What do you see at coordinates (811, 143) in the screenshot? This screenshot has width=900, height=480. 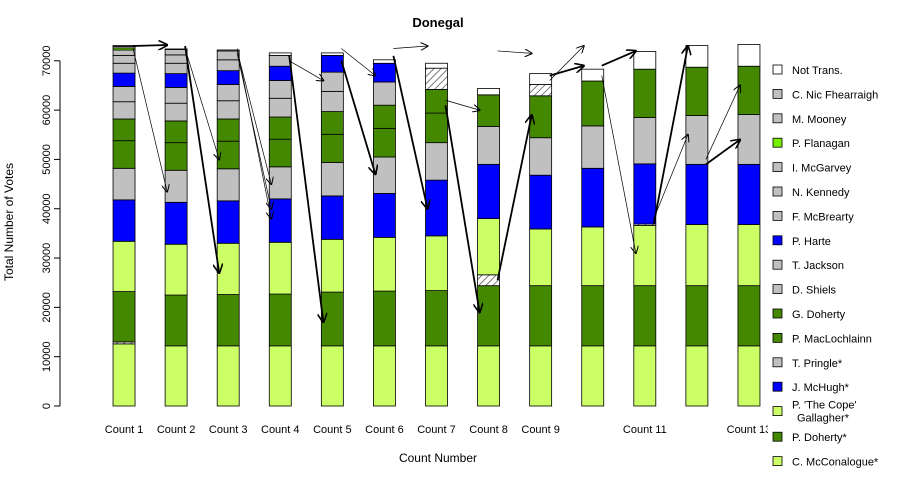 I see `legend-item: P. Flanagan` at bounding box center [811, 143].